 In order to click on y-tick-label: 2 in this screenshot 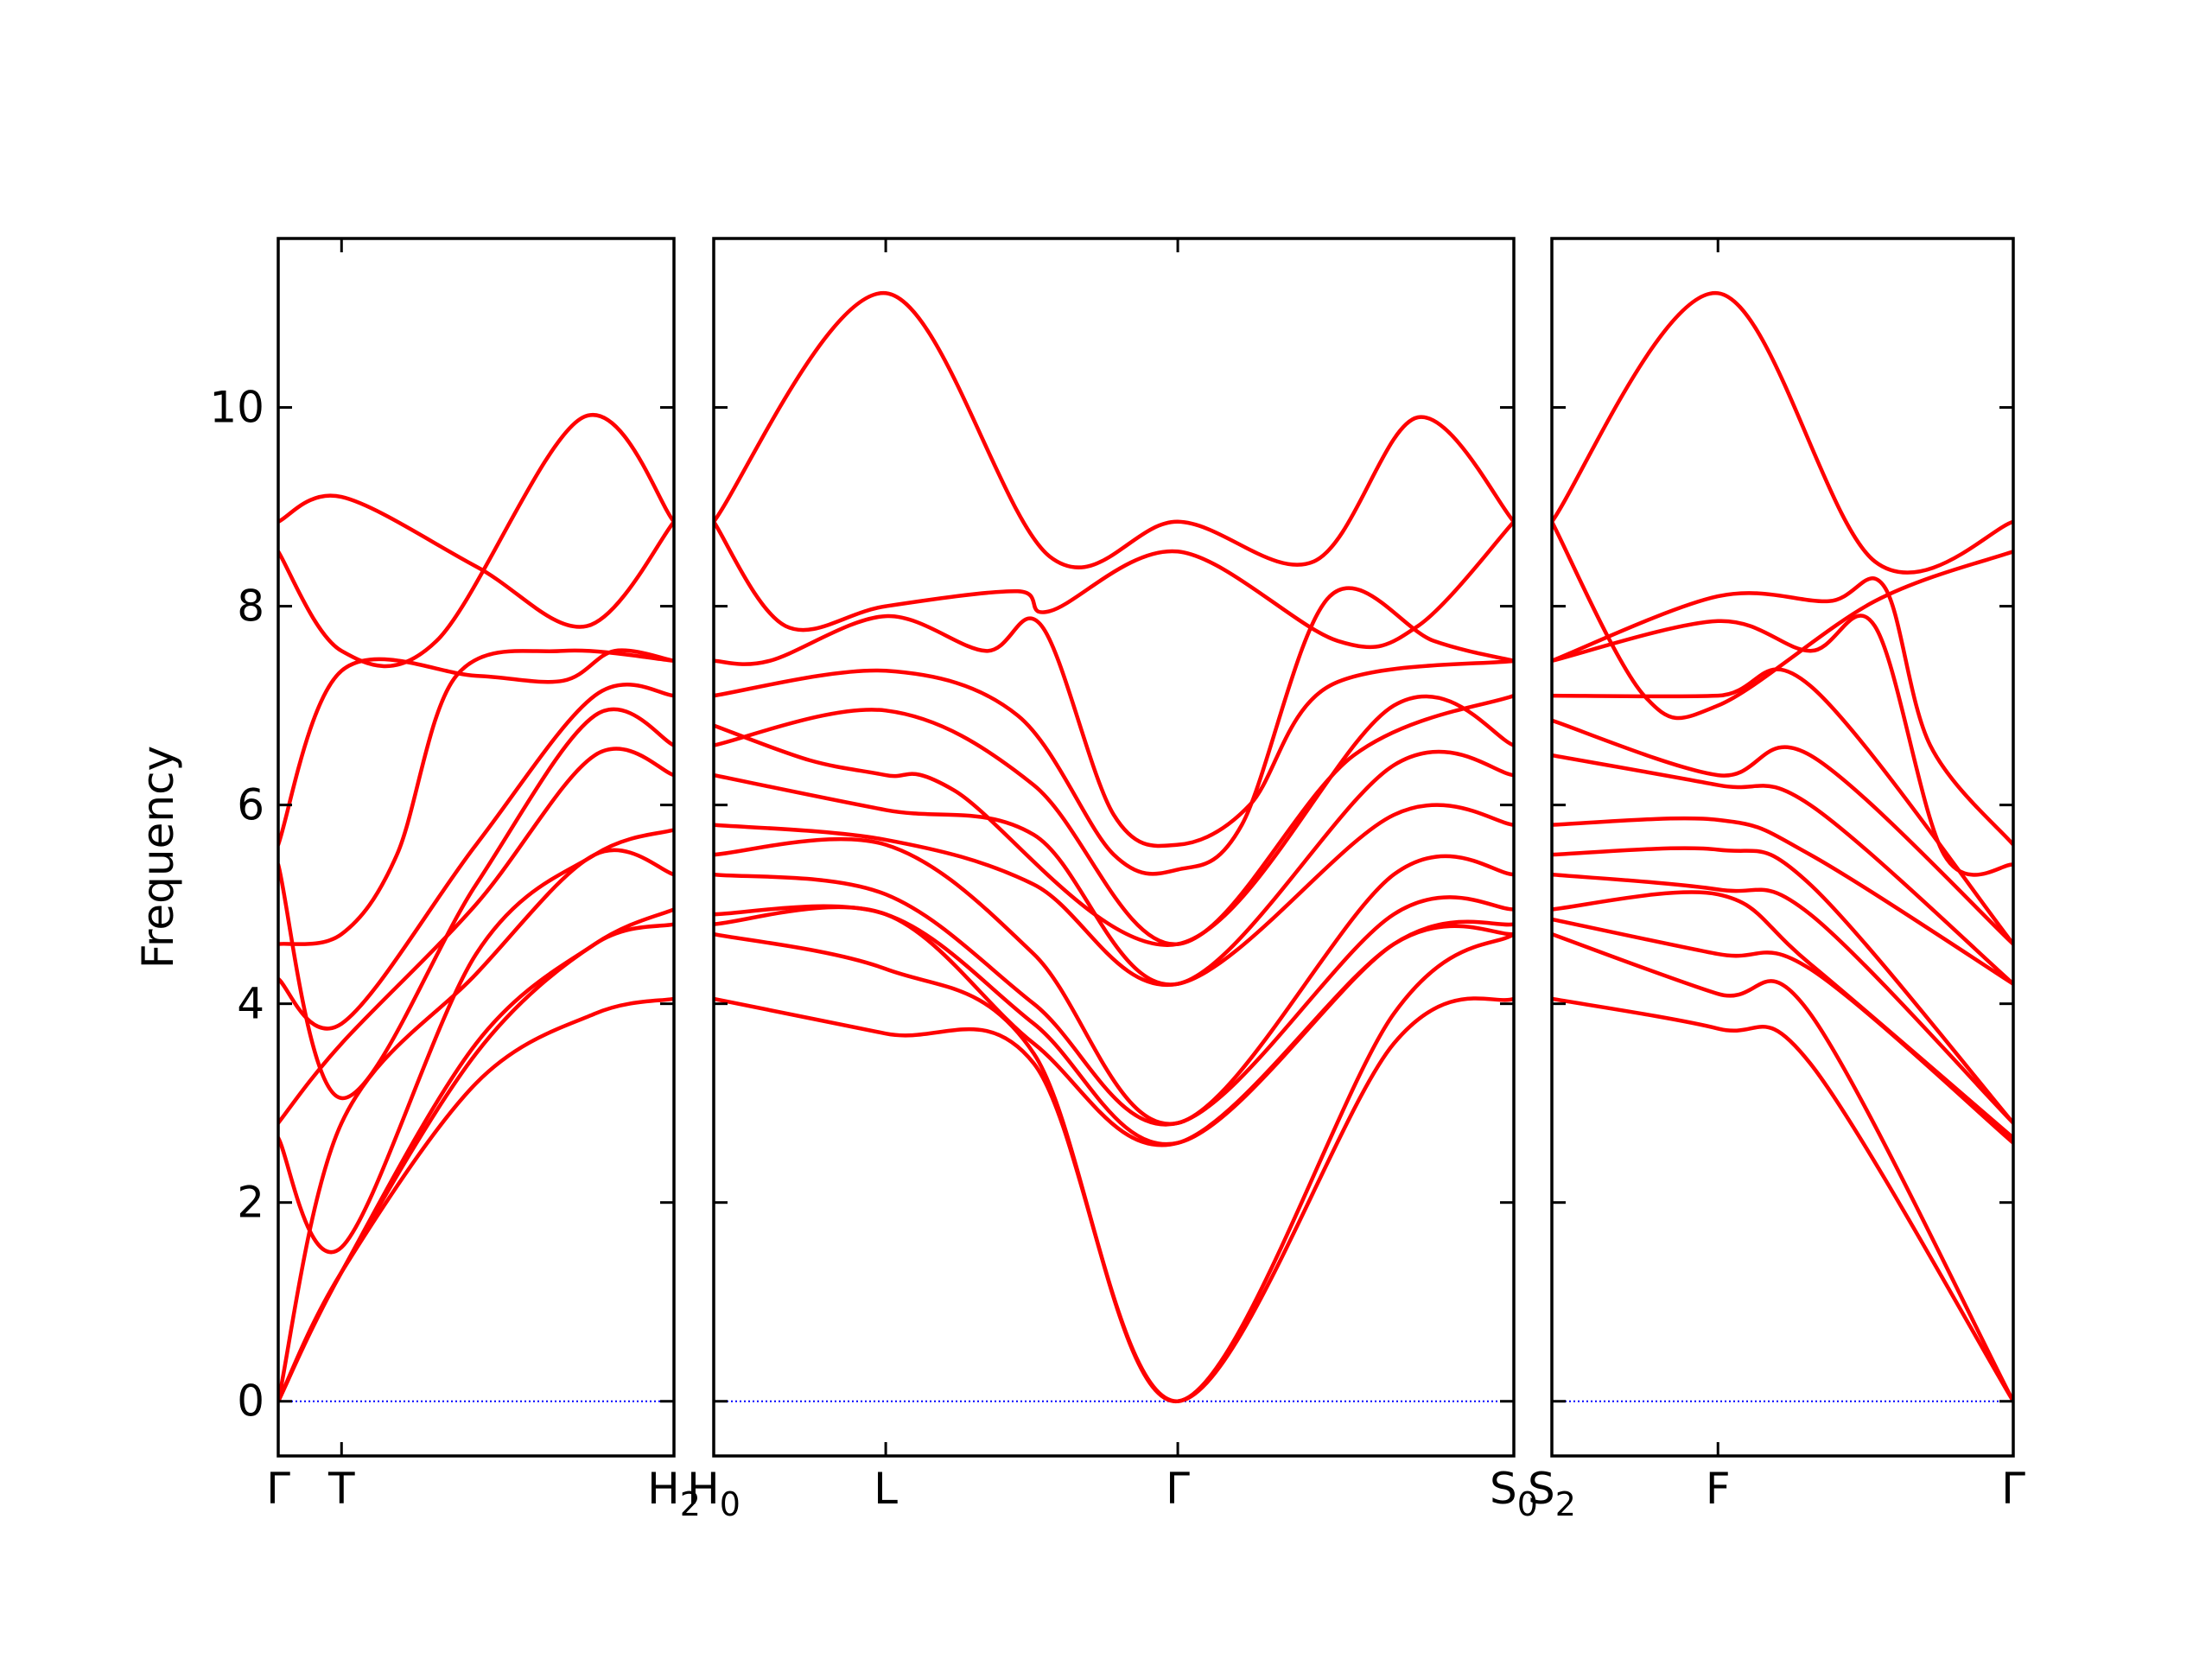, I will do `click(250, 1203)`.